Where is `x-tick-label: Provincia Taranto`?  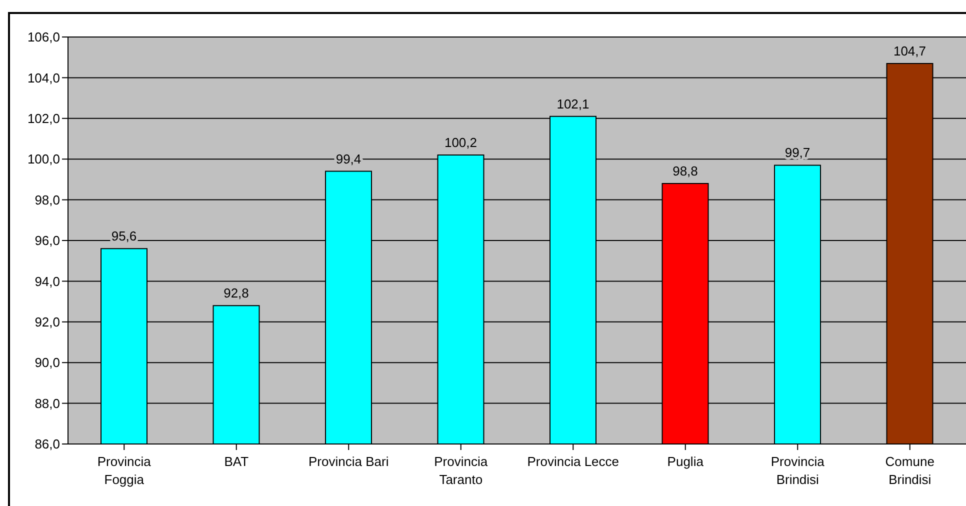
x-tick-label: Provincia Taranto is located at coordinates (461, 470).